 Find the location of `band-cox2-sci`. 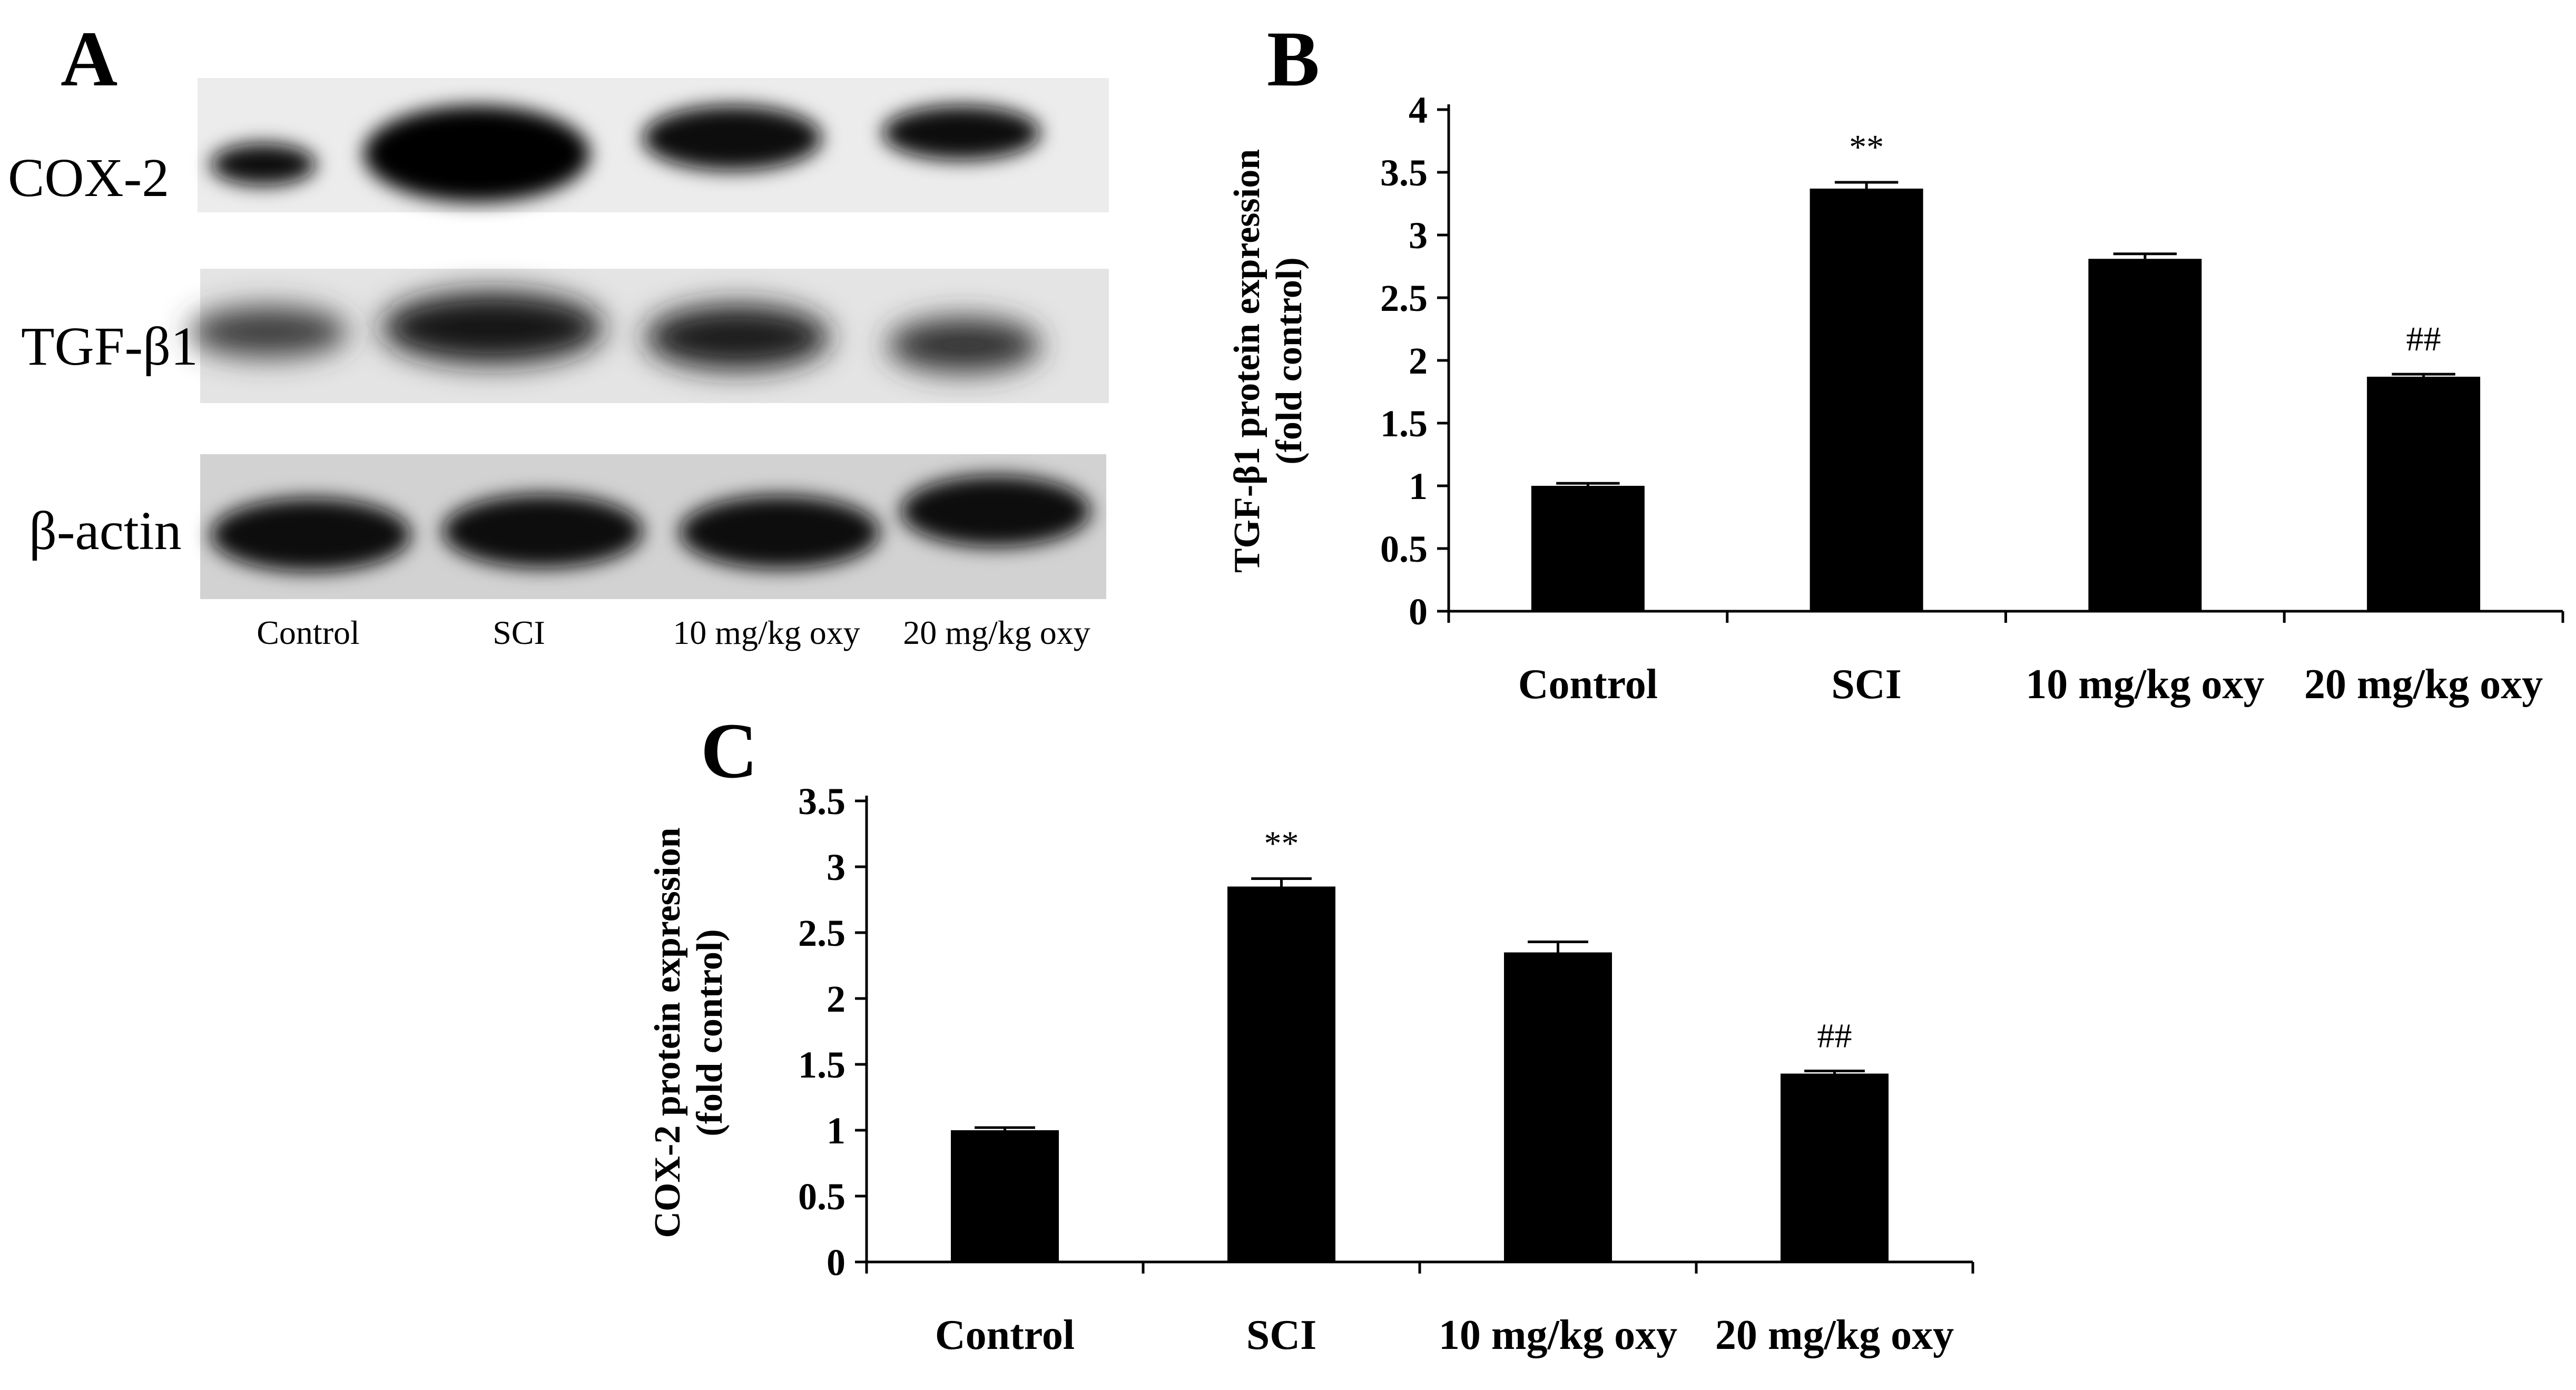

band-cox2-sci is located at coordinates (476, 153).